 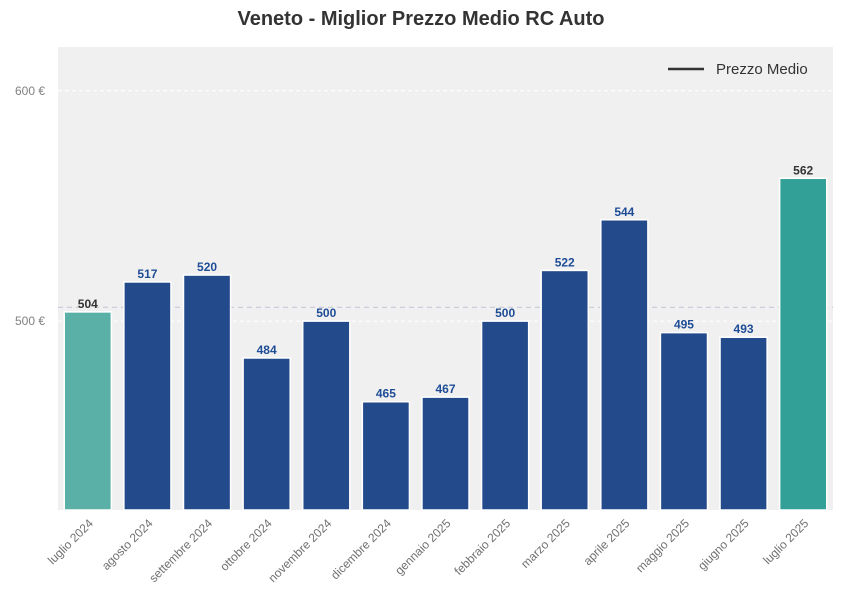 I want to click on legend: Prezzo Medio, so click(x=738, y=69).